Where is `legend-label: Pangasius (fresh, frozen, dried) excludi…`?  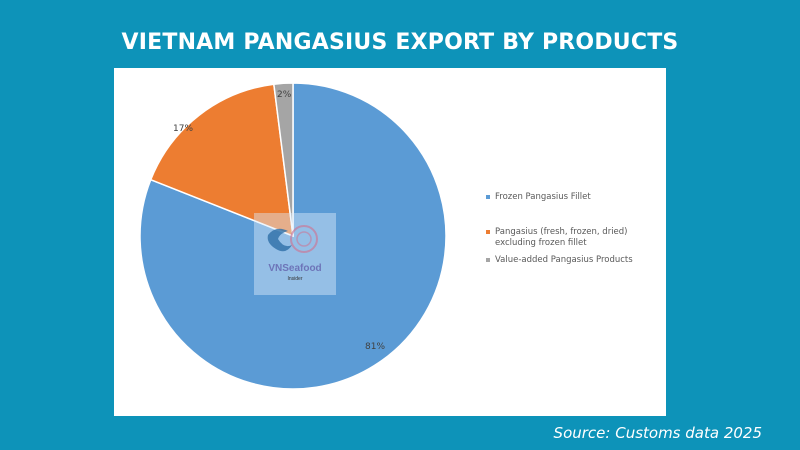
legend-label: Pangasius (fresh, frozen, dried) excludi… is located at coordinates (561, 237).